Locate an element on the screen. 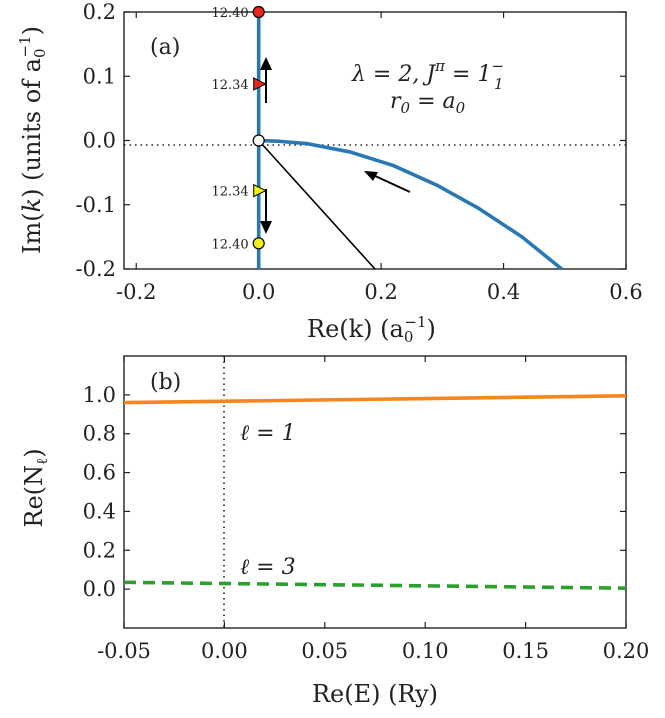 The height and width of the screenshot is (718, 665). x-tick-label: -0.2 is located at coordinates (136, 292).